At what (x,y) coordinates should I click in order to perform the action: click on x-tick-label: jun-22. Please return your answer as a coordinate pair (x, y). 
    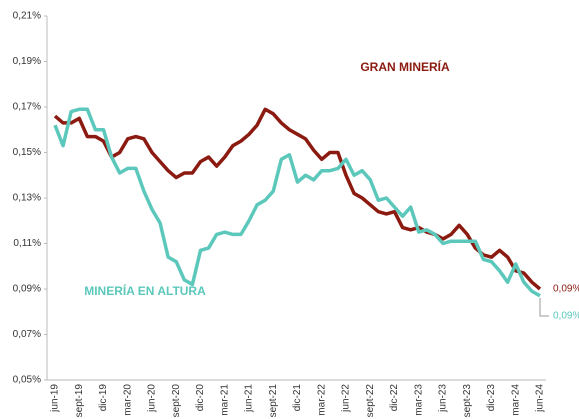
    Looking at the image, I should click on (346, 398).